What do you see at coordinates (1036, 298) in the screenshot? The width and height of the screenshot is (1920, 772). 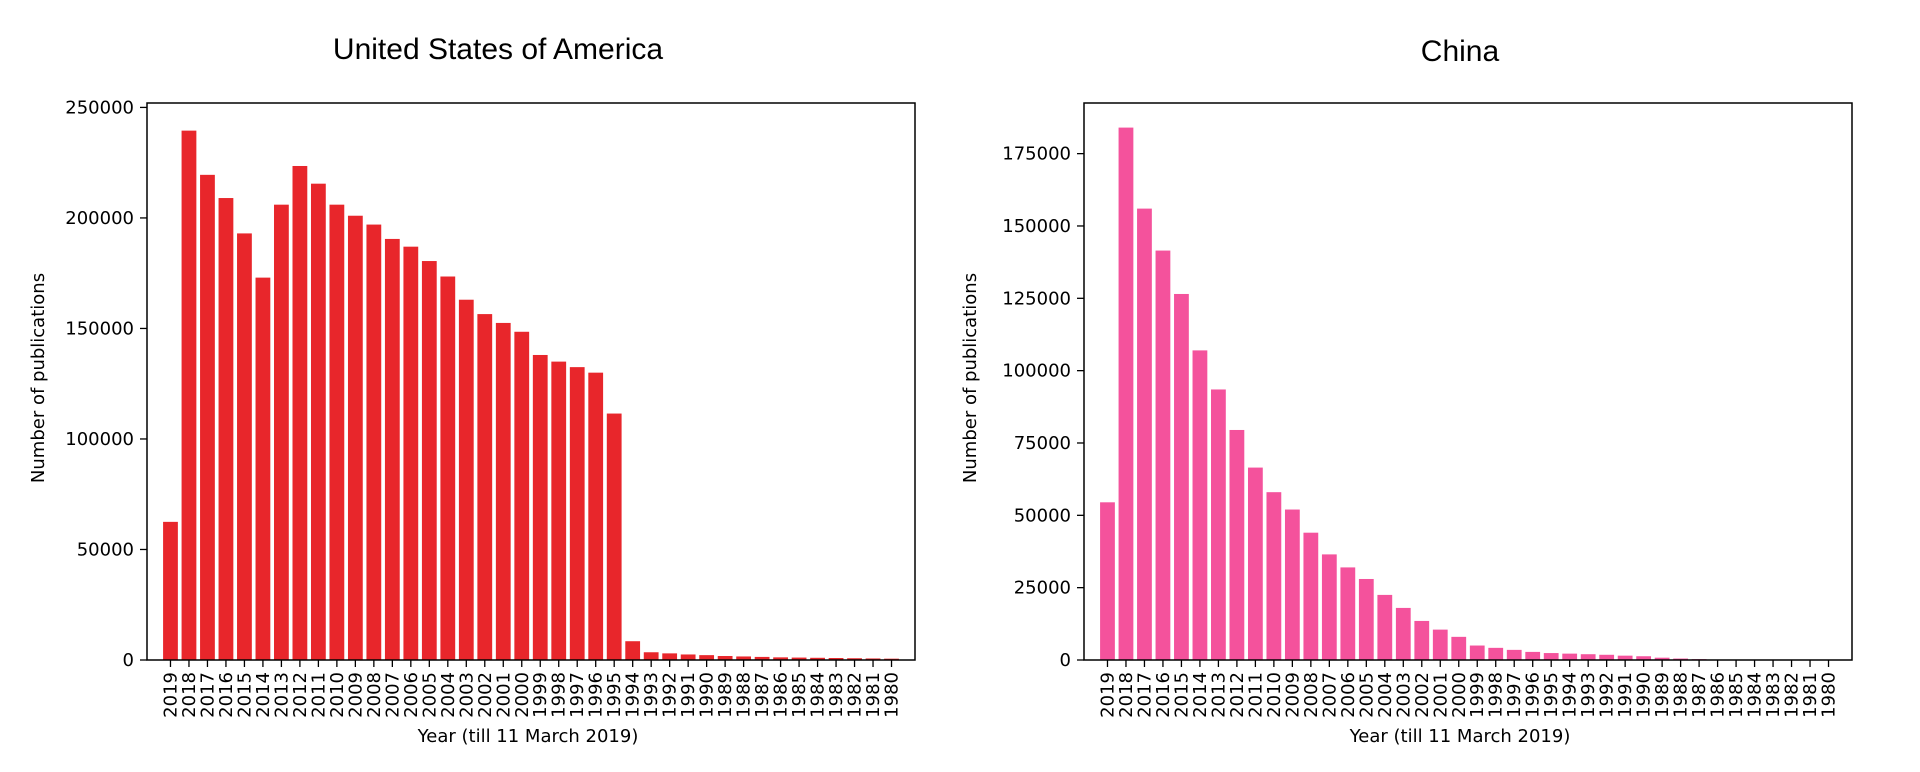 I see `y-tick-label: 125000` at bounding box center [1036, 298].